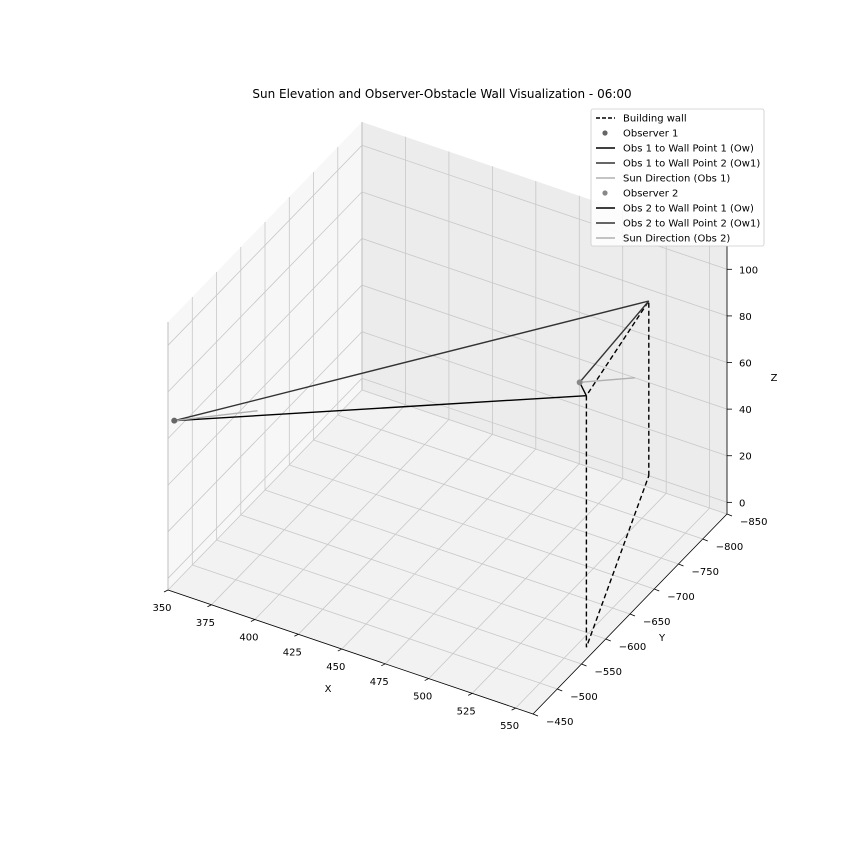 This screenshot has height=864, width=864. I want to click on y-tick-label: −650, so click(656, 622).